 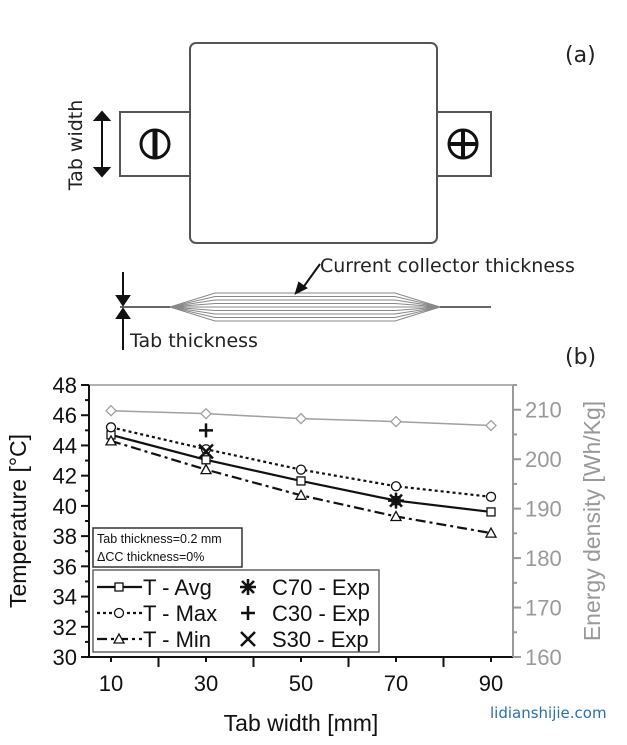 I want to click on tab-width-arrow-icon, so click(x=102, y=144).